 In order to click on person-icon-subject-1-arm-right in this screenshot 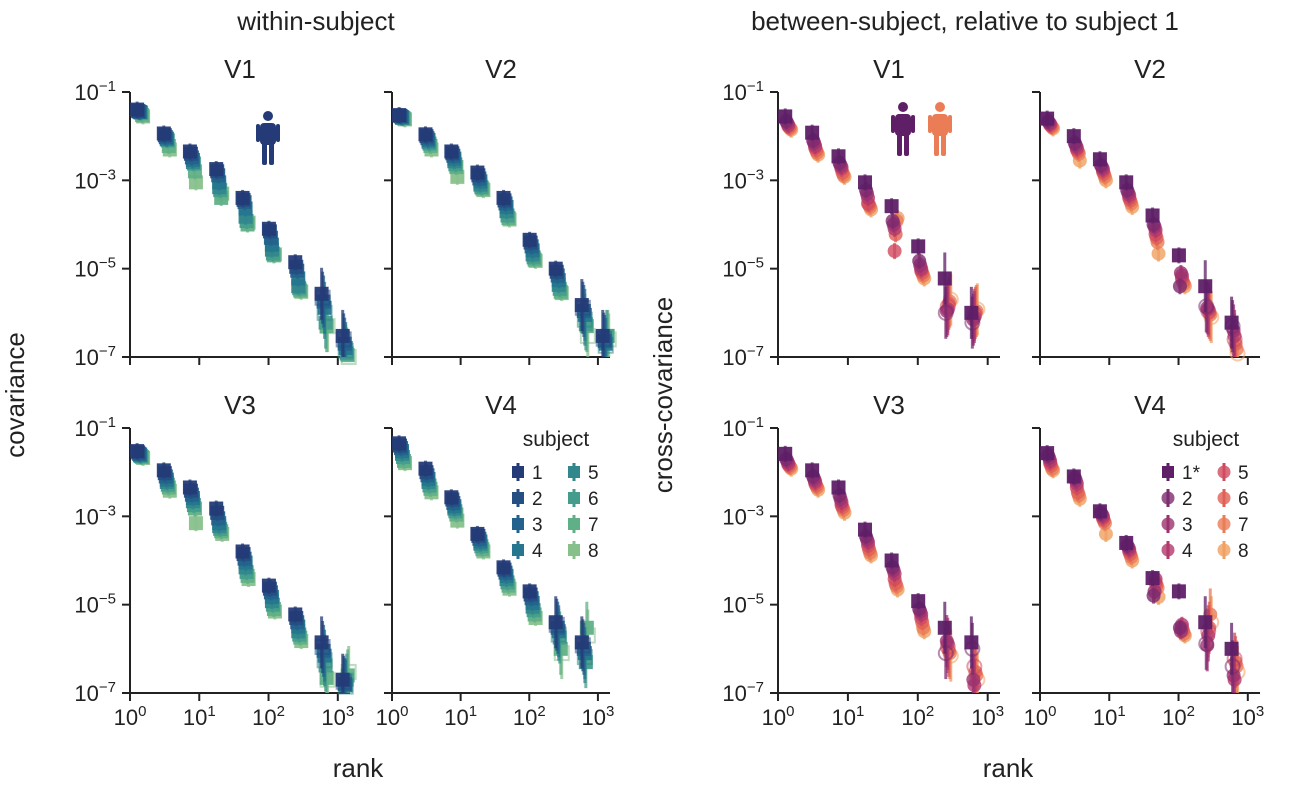, I will do `click(913, 124)`.